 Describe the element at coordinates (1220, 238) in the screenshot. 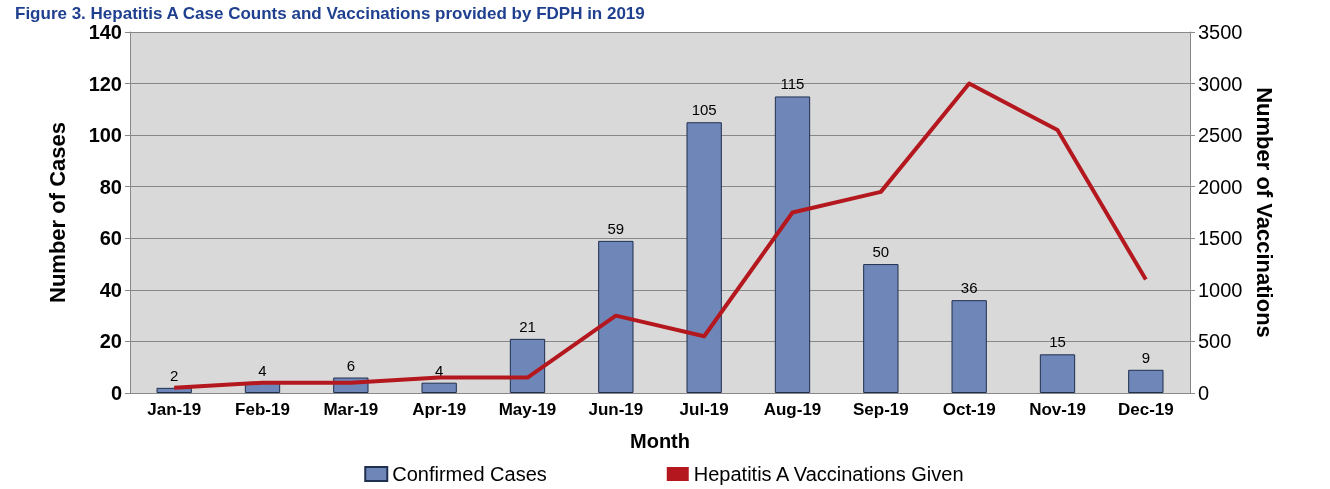

I see `y2-tick-label: 1500` at that location.